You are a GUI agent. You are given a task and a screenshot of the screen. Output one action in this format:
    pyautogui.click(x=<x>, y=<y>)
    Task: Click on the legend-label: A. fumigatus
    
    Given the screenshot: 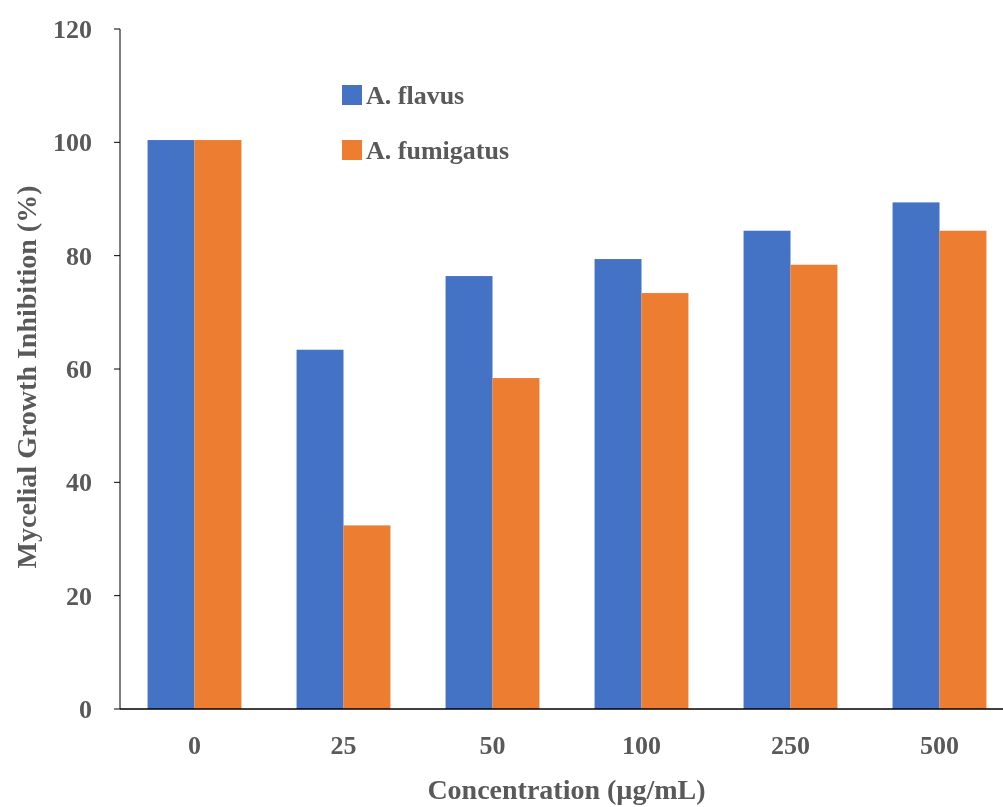 What is the action you would take?
    pyautogui.click(x=438, y=151)
    